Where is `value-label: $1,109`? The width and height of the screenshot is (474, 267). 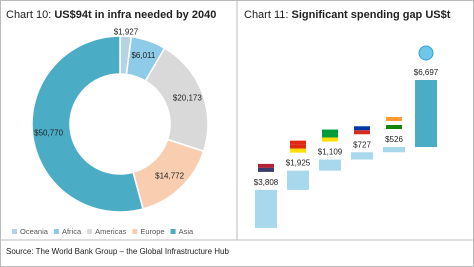 value-label: $1,109 is located at coordinates (330, 152).